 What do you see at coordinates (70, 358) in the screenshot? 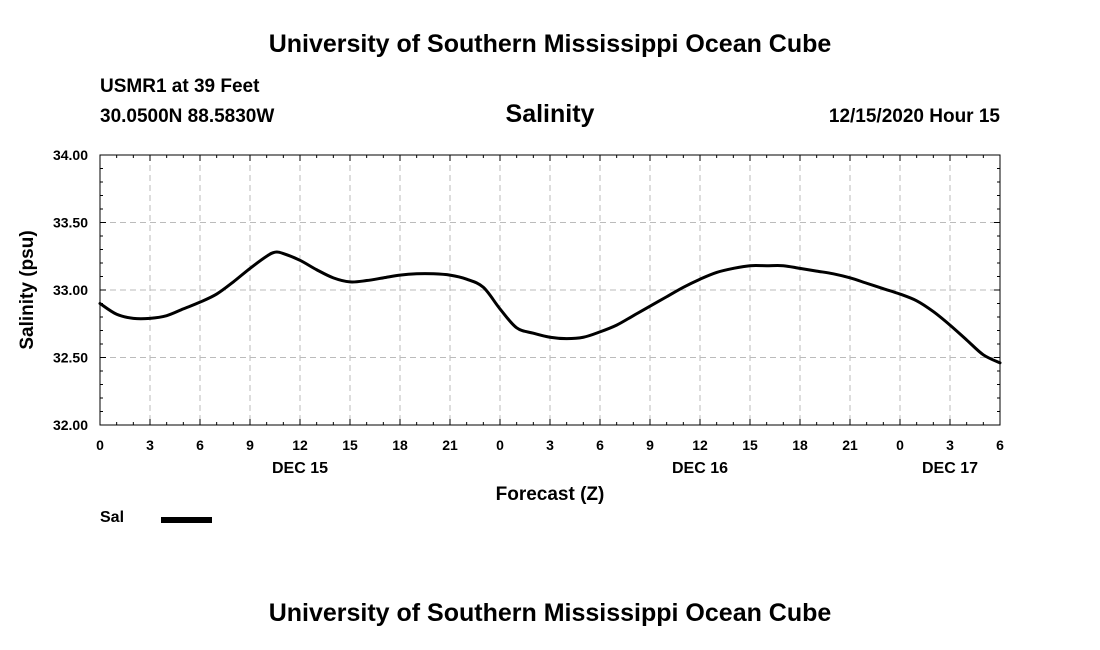
I see `y-tick-label: 32.50` at bounding box center [70, 358].